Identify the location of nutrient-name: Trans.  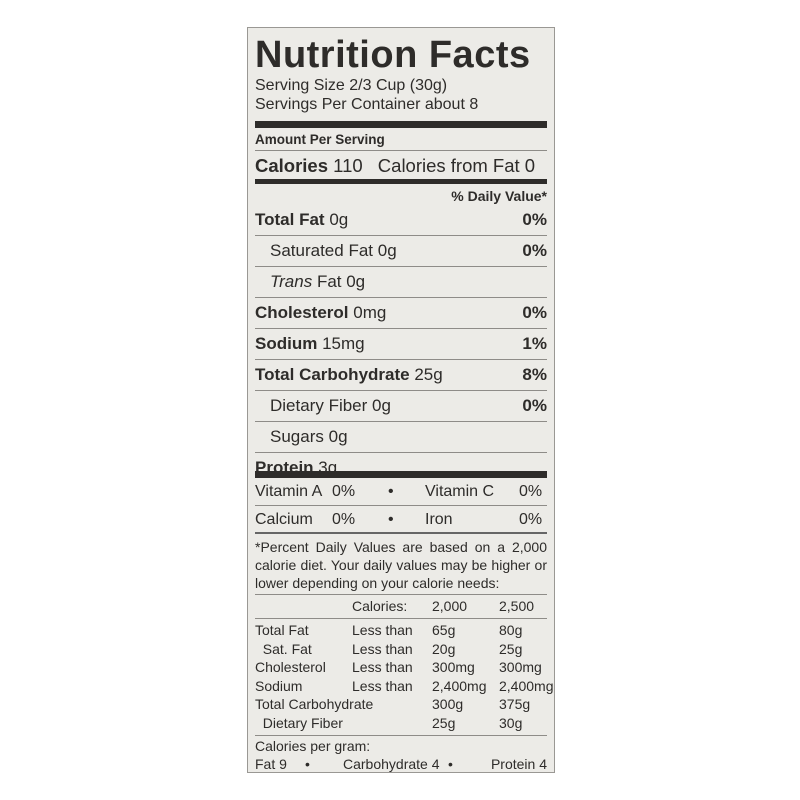
(291, 281).